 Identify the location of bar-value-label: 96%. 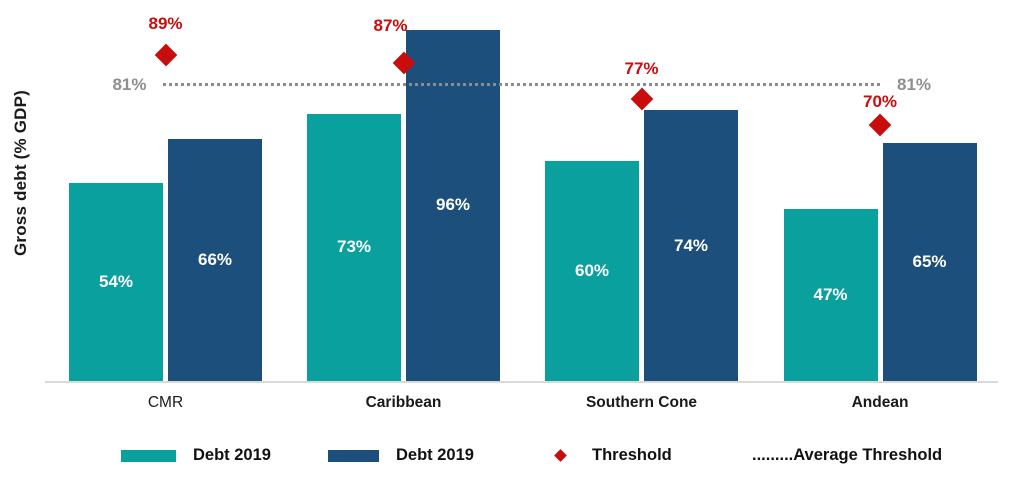
(453, 205).